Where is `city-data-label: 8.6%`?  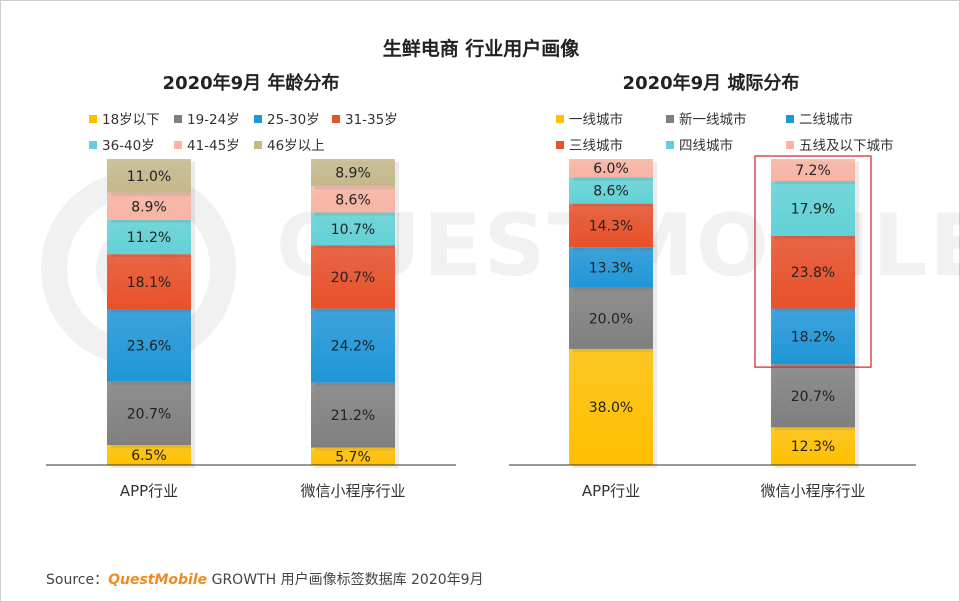 city-data-label: 8.6% is located at coordinates (611, 191).